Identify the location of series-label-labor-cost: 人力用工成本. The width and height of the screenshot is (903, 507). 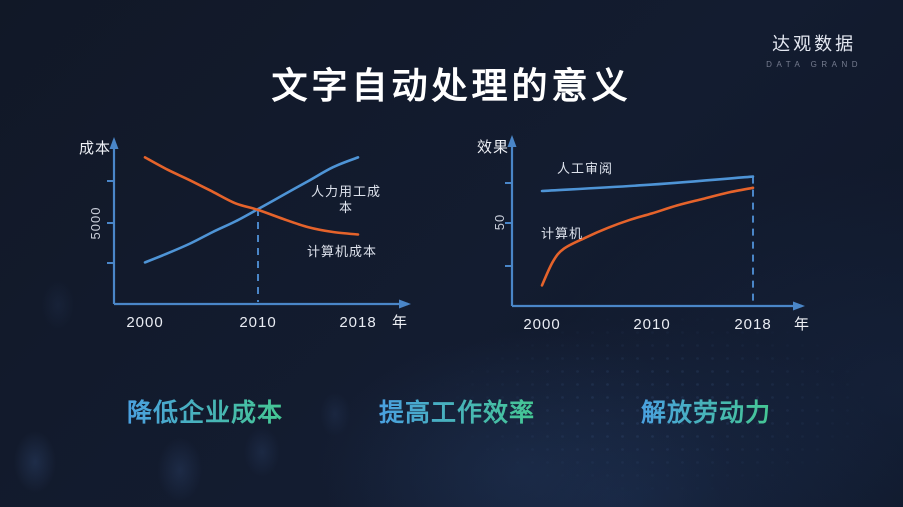
(345, 200).